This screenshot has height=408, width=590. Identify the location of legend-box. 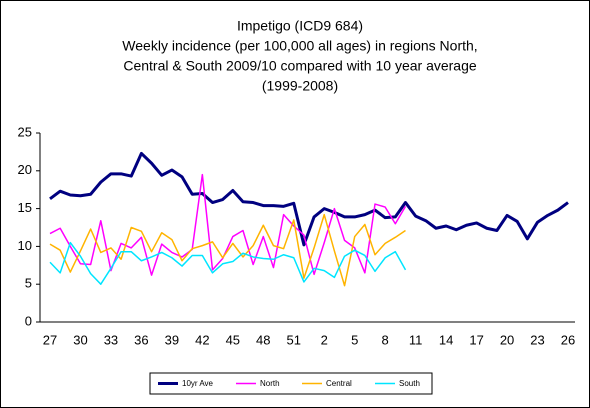
(291, 383).